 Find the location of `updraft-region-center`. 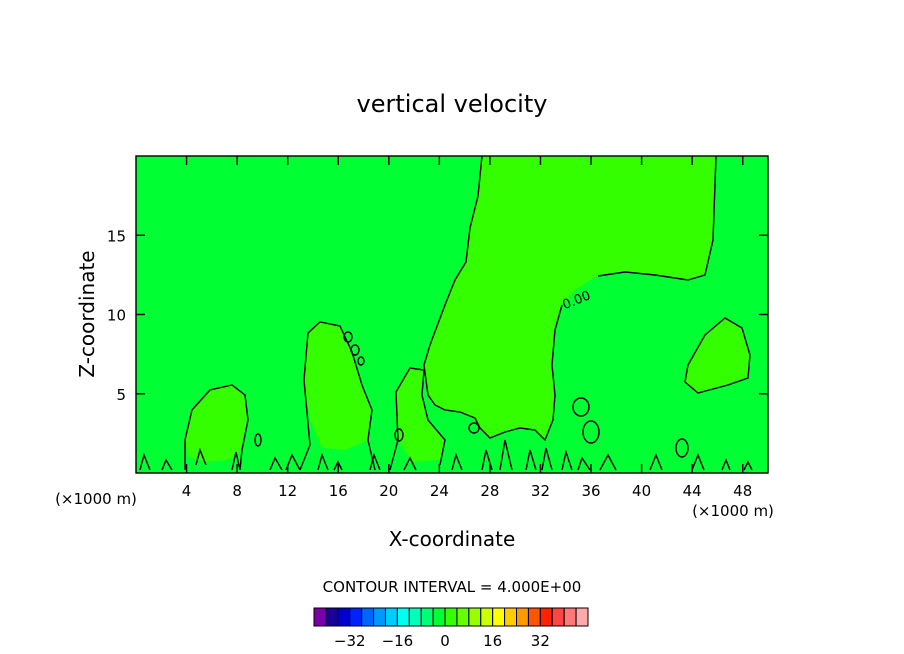

updraft-region-center is located at coordinates (420, 415).